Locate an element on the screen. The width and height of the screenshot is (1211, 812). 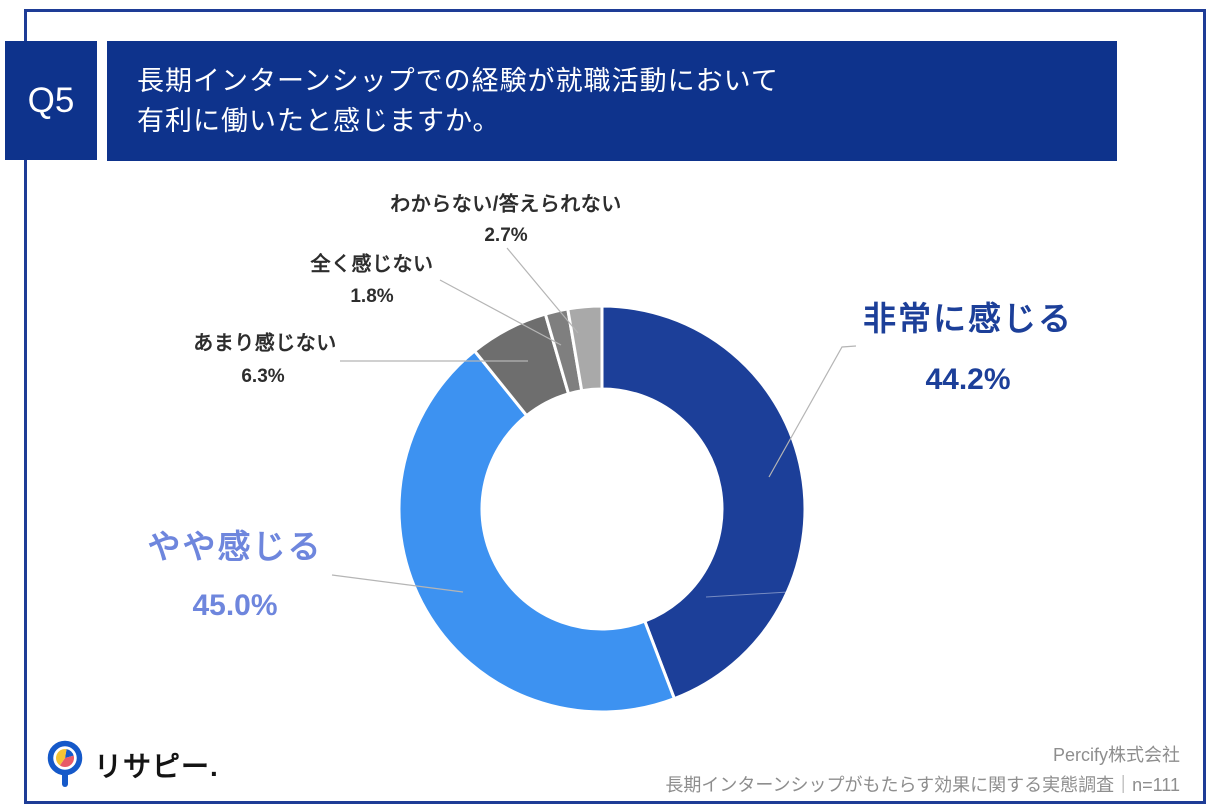
question-number: Q5 is located at coordinates (51, 100).